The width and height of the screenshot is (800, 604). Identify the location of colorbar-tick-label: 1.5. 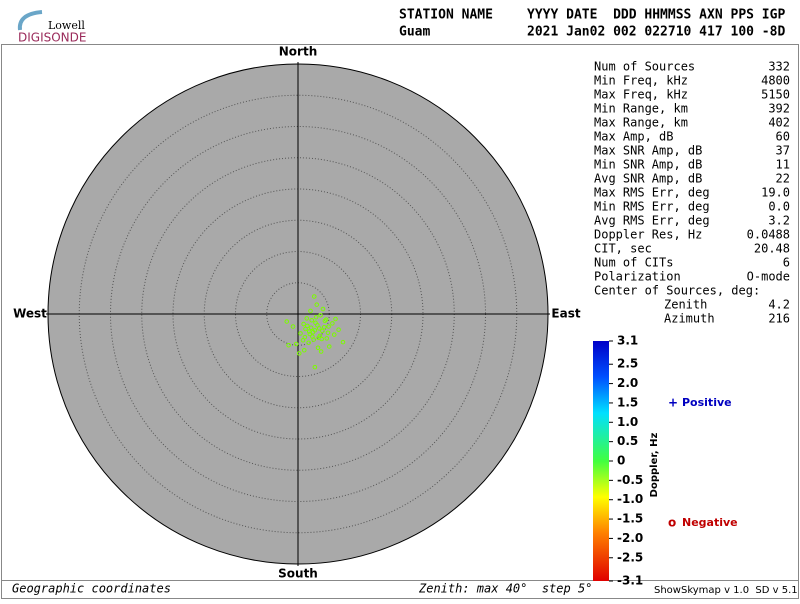
(627, 402).